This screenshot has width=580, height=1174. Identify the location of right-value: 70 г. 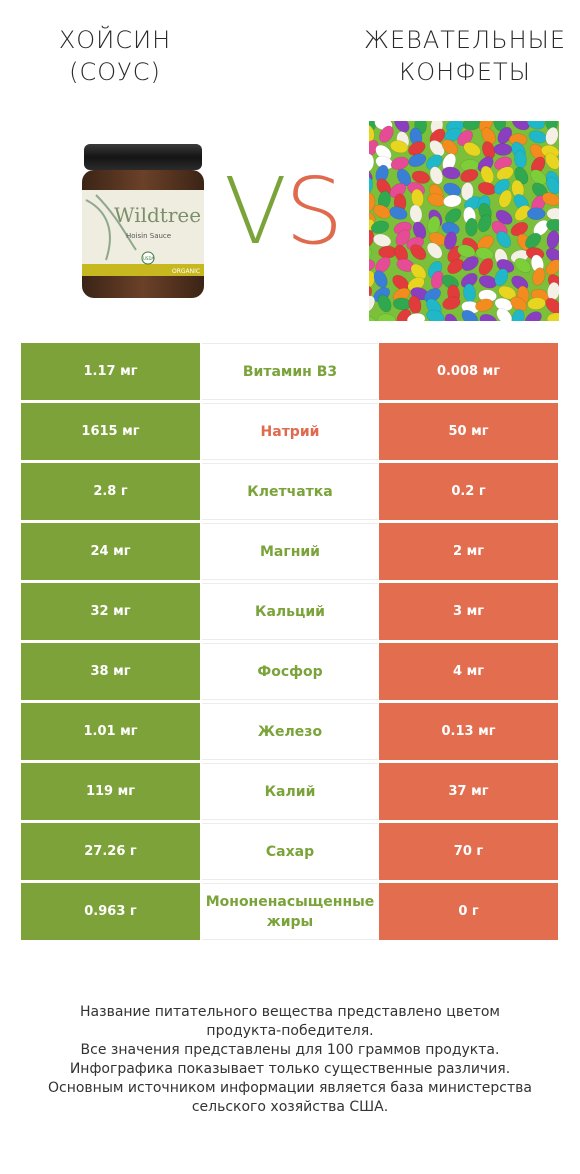
(468, 851).